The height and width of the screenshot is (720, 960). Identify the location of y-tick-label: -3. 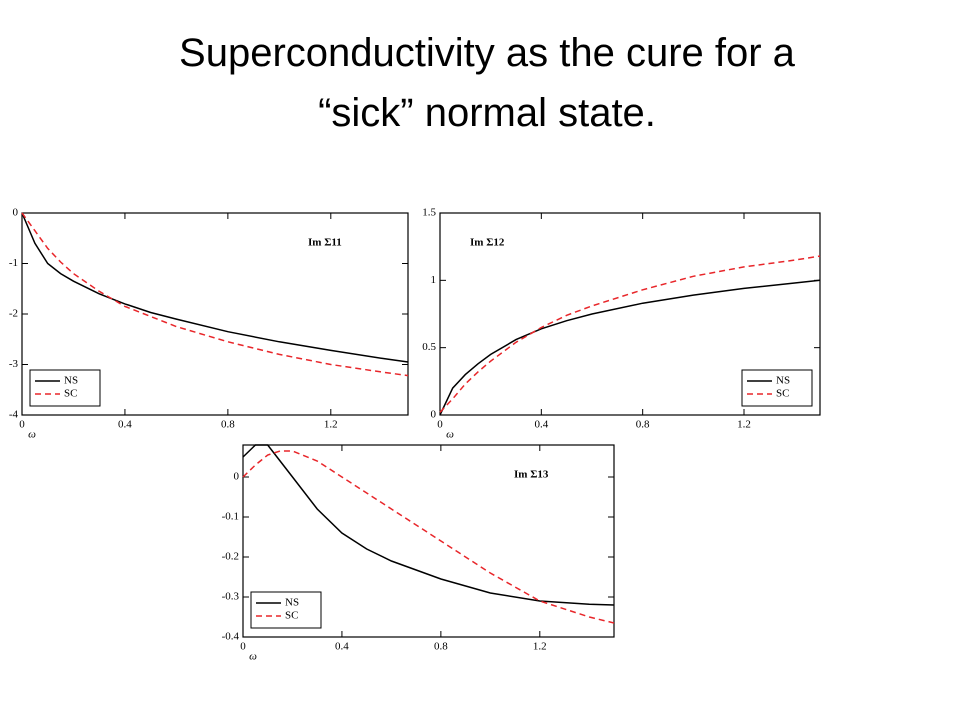
(14, 364).